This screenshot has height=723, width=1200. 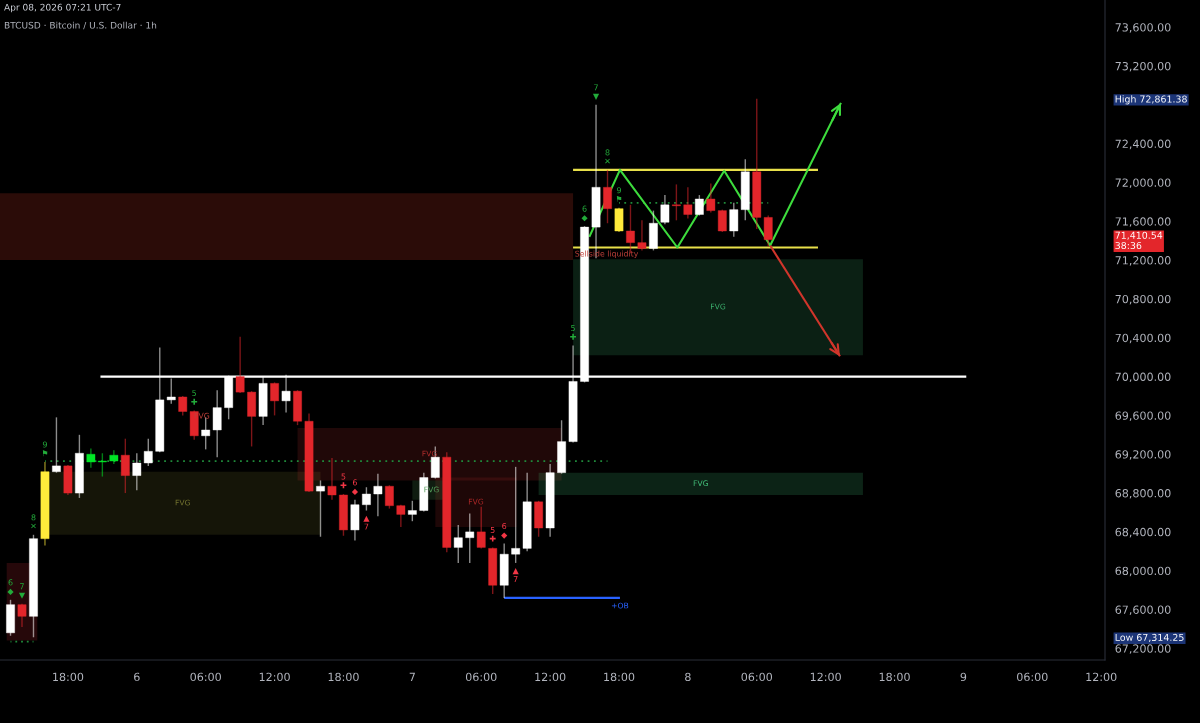 I want to click on candlestick, so click(x=619, y=220).